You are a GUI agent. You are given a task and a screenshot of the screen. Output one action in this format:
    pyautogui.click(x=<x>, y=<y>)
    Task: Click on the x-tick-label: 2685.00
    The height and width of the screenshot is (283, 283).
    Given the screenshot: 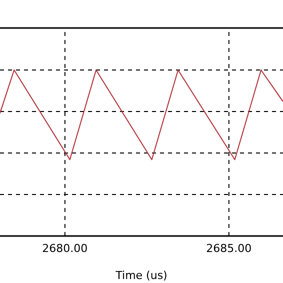 What is the action you would take?
    pyautogui.click(x=229, y=248)
    